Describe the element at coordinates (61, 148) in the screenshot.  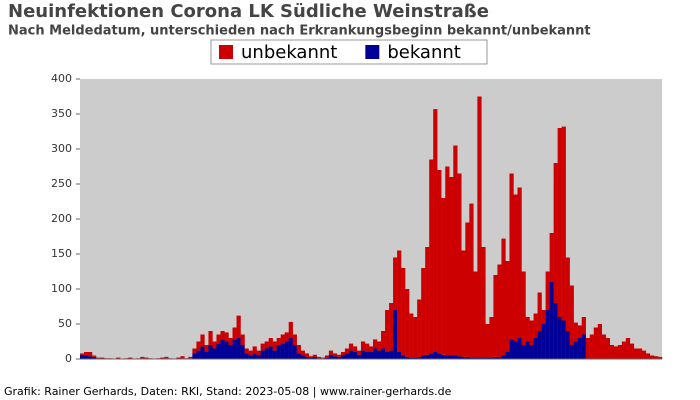
I see `y-tick-label: 300` at that location.